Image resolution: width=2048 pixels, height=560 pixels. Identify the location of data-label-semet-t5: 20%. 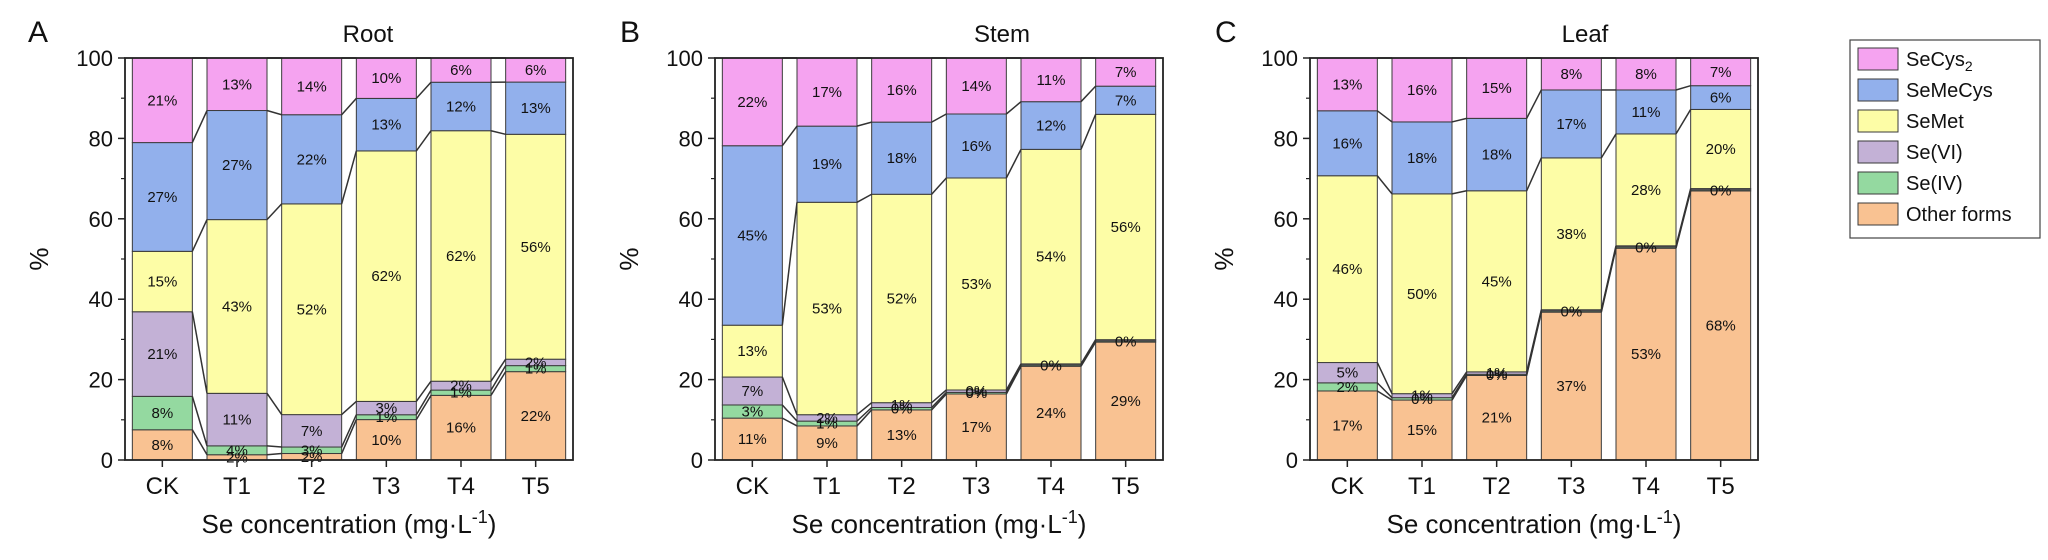
(1721, 149).